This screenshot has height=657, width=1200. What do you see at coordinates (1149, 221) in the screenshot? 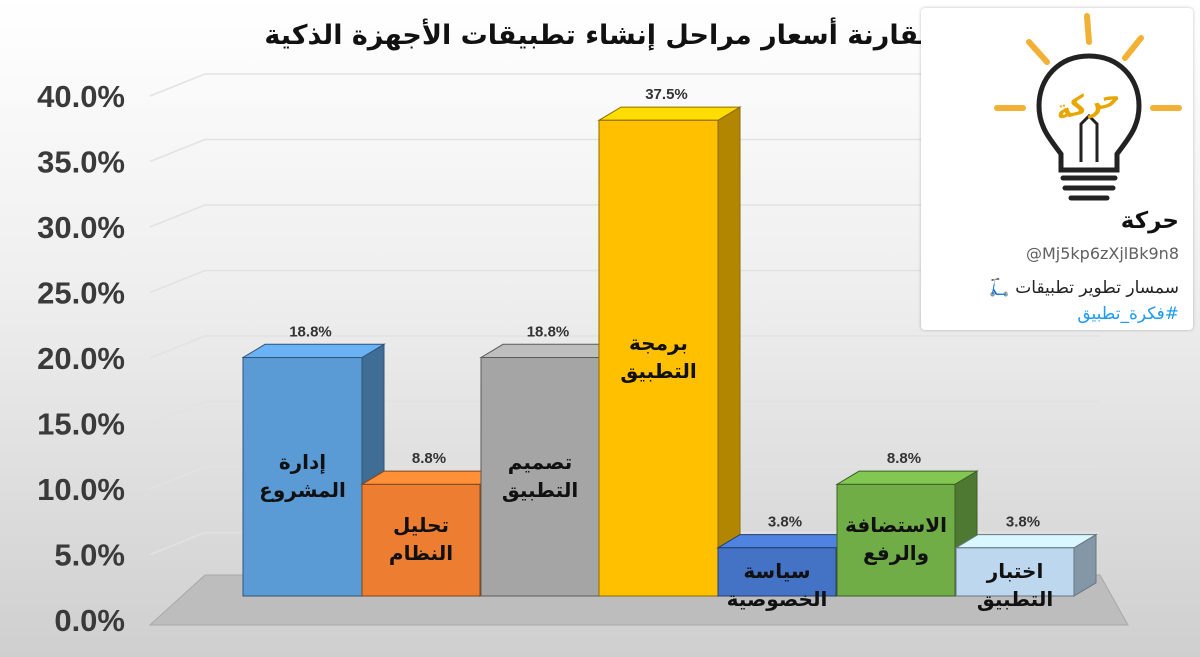
I see `brand-name: حركة` at bounding box center [1149, 221].